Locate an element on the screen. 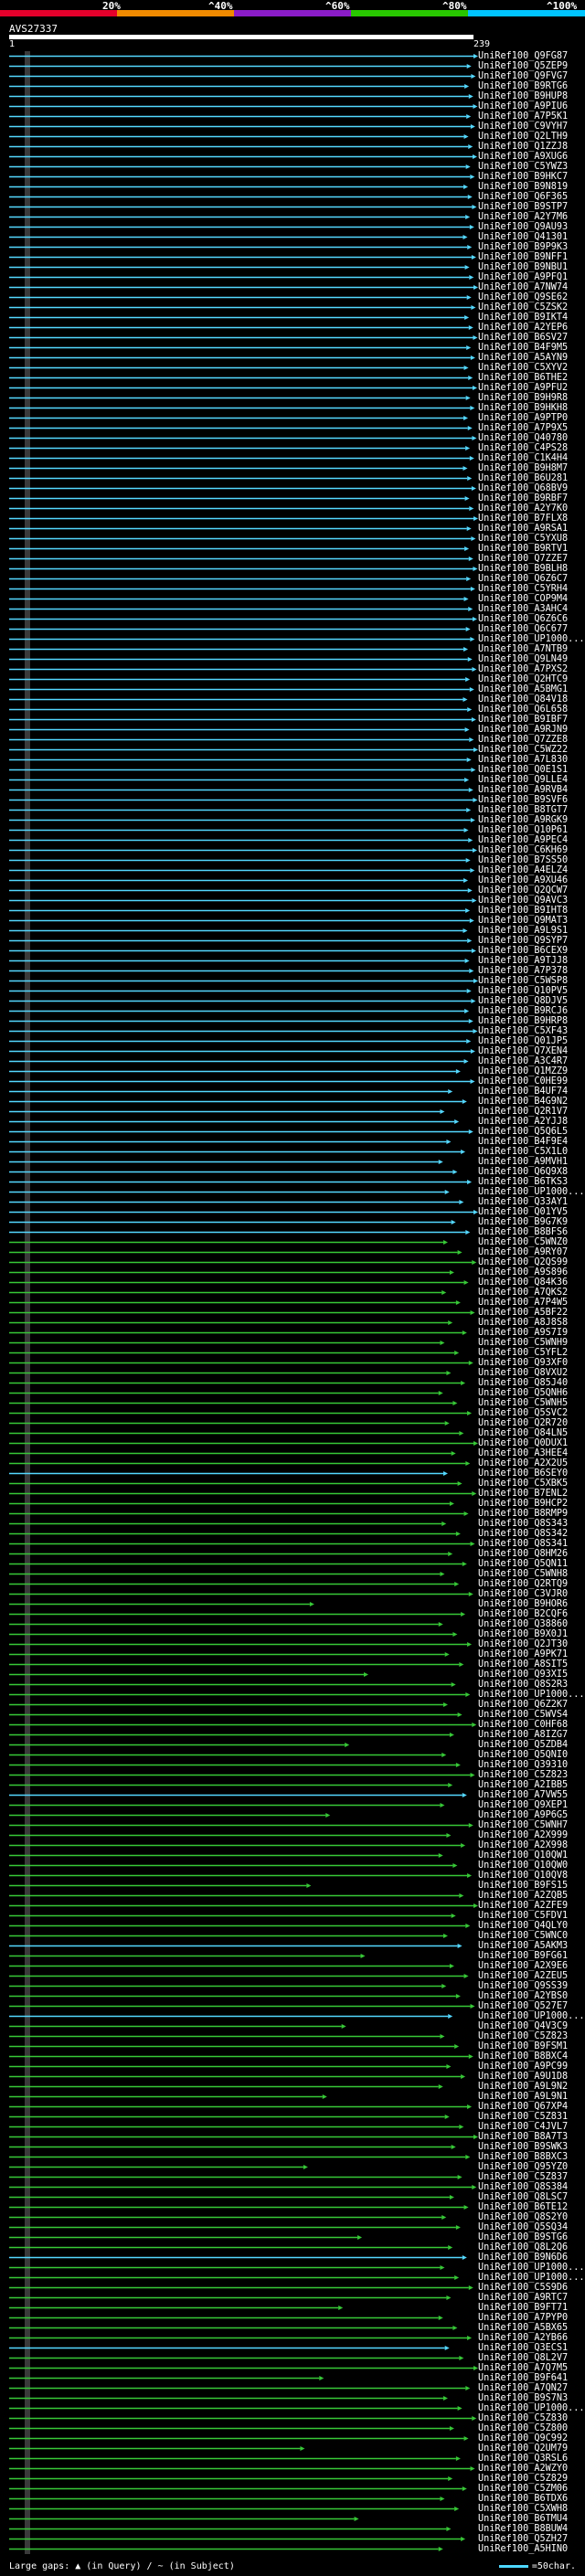 The image size is (585, 2576). hit-label: UniRef100_A2YB66 is located at coordinates (523, 2338).